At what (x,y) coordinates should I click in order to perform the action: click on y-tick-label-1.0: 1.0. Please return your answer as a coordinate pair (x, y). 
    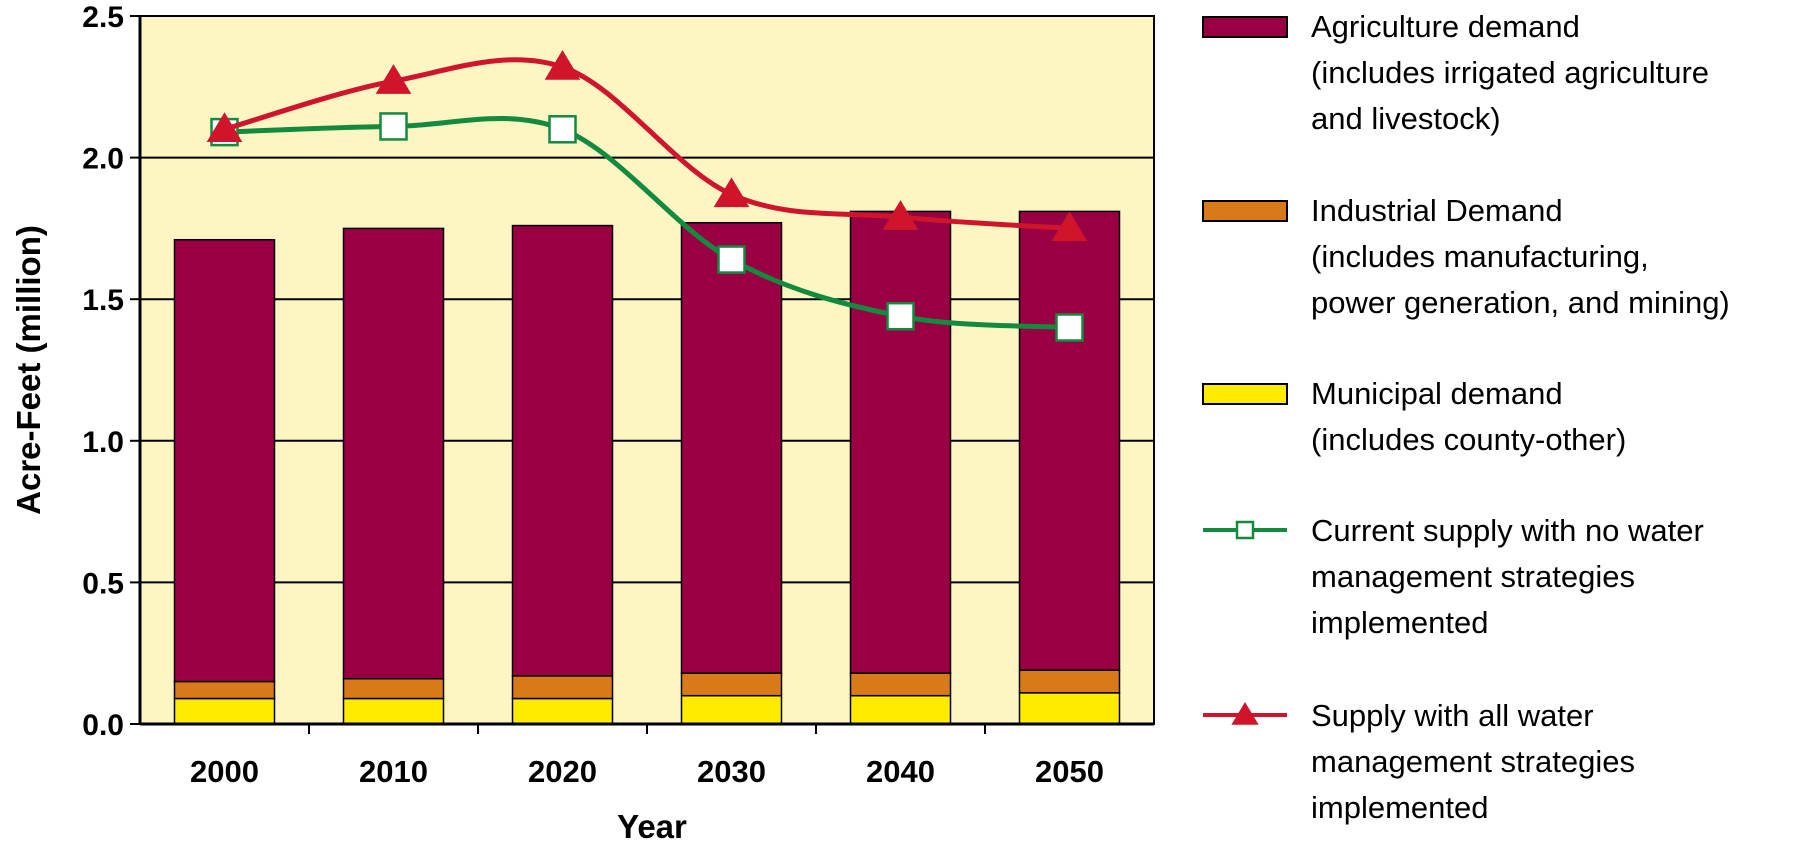
    Looking at the image, I should click on (103, 442).